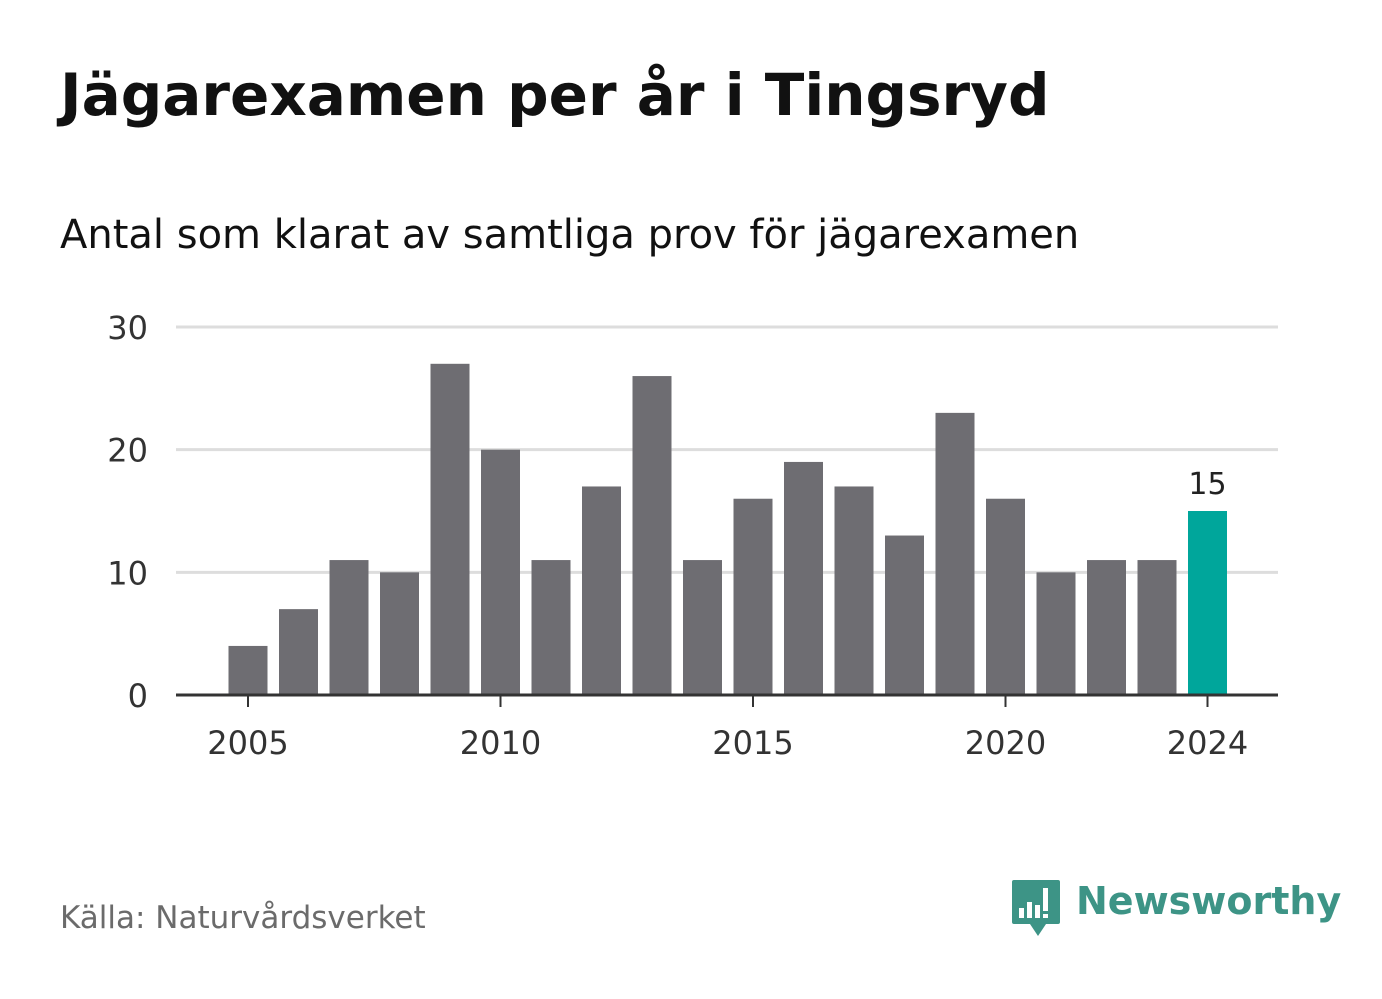 The width and height of the screenshot is (1382, 999). Describe the element at coordinates (904, 615) in the screenshot. I see `bar-2018` at that location.